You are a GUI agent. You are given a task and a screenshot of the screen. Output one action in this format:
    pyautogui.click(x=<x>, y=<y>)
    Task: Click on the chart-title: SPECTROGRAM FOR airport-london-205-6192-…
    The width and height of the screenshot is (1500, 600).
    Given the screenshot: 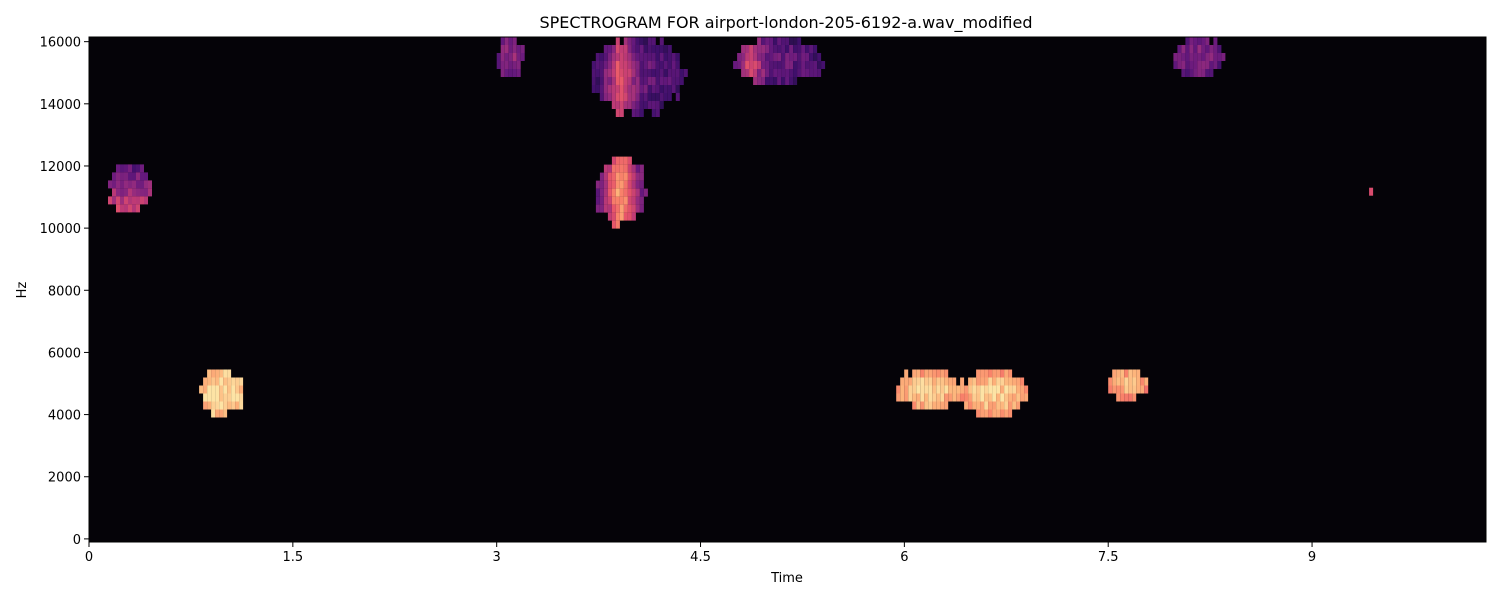 What is the action you would take?
    pyautogui.click(x=785, y=23)
    